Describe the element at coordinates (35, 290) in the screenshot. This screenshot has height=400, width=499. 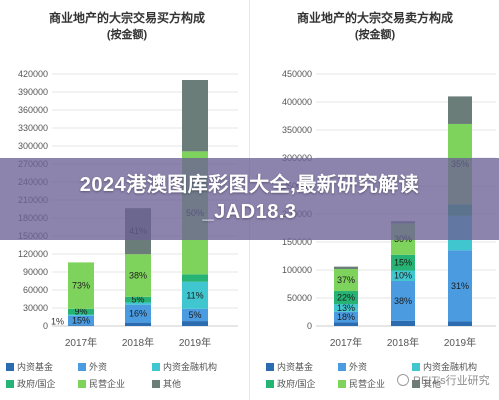
I see `y-tick-label: 60000` at that location.